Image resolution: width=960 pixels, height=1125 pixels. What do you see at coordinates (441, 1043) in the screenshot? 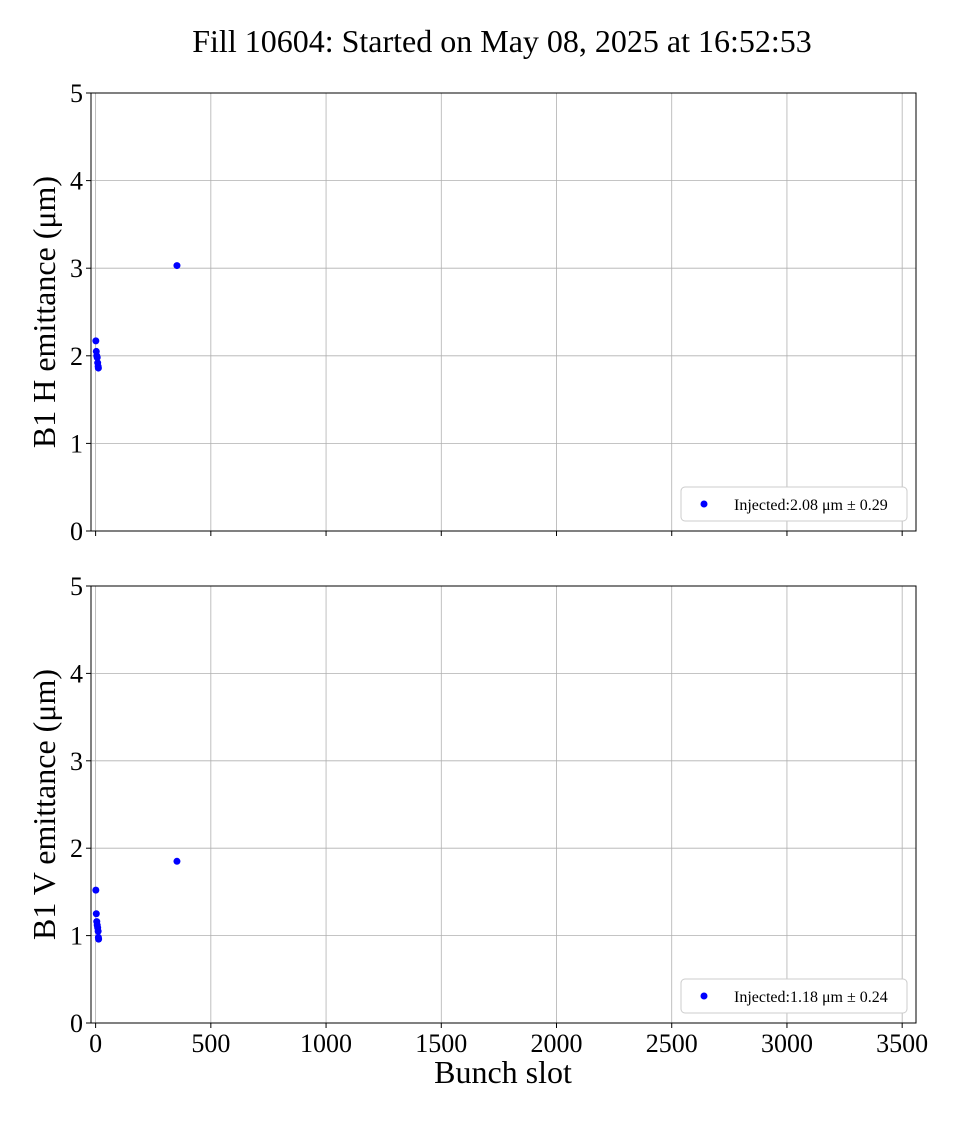
I see `x-tick-label: 1500` at bounding box center [441, 1043].